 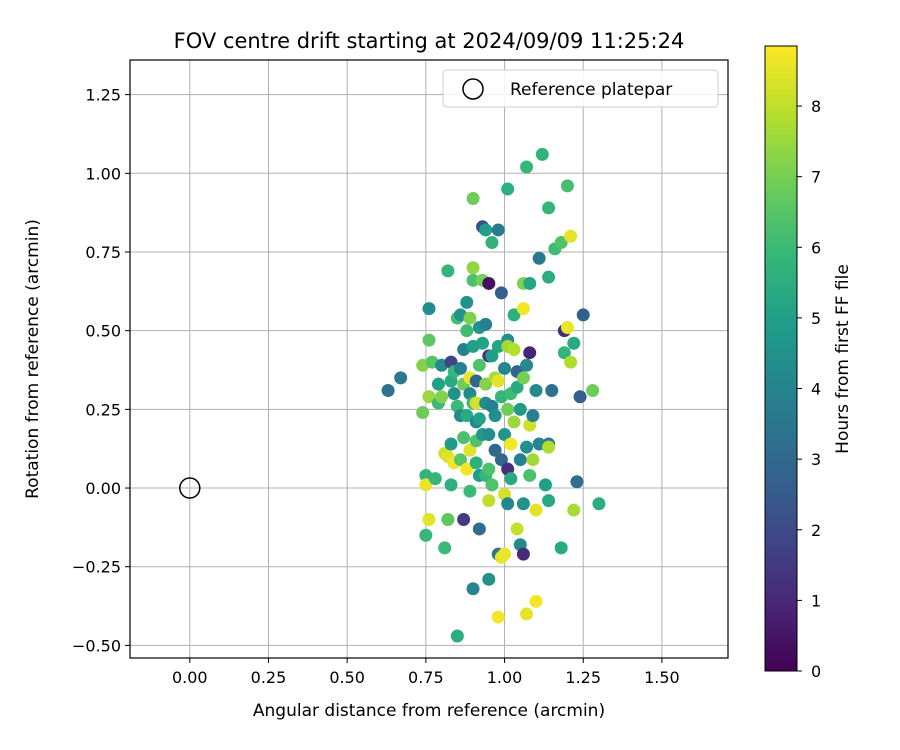 I want to click on colorbar-ticks: 0 1 2 3 4 5 6 7 8, so click(x=809, y=389).